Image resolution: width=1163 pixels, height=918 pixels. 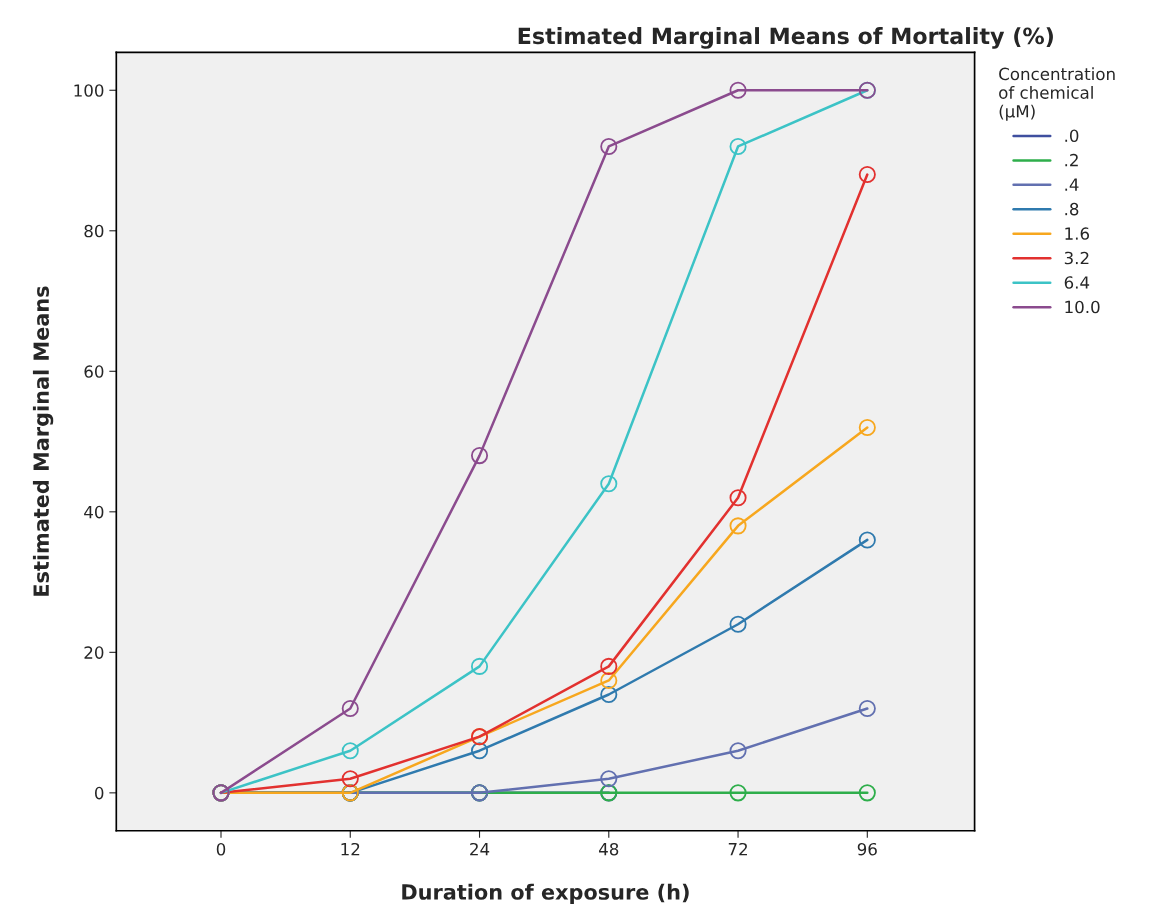 I want to click on legend-label: 10.0, so click(x=1082, y=307).